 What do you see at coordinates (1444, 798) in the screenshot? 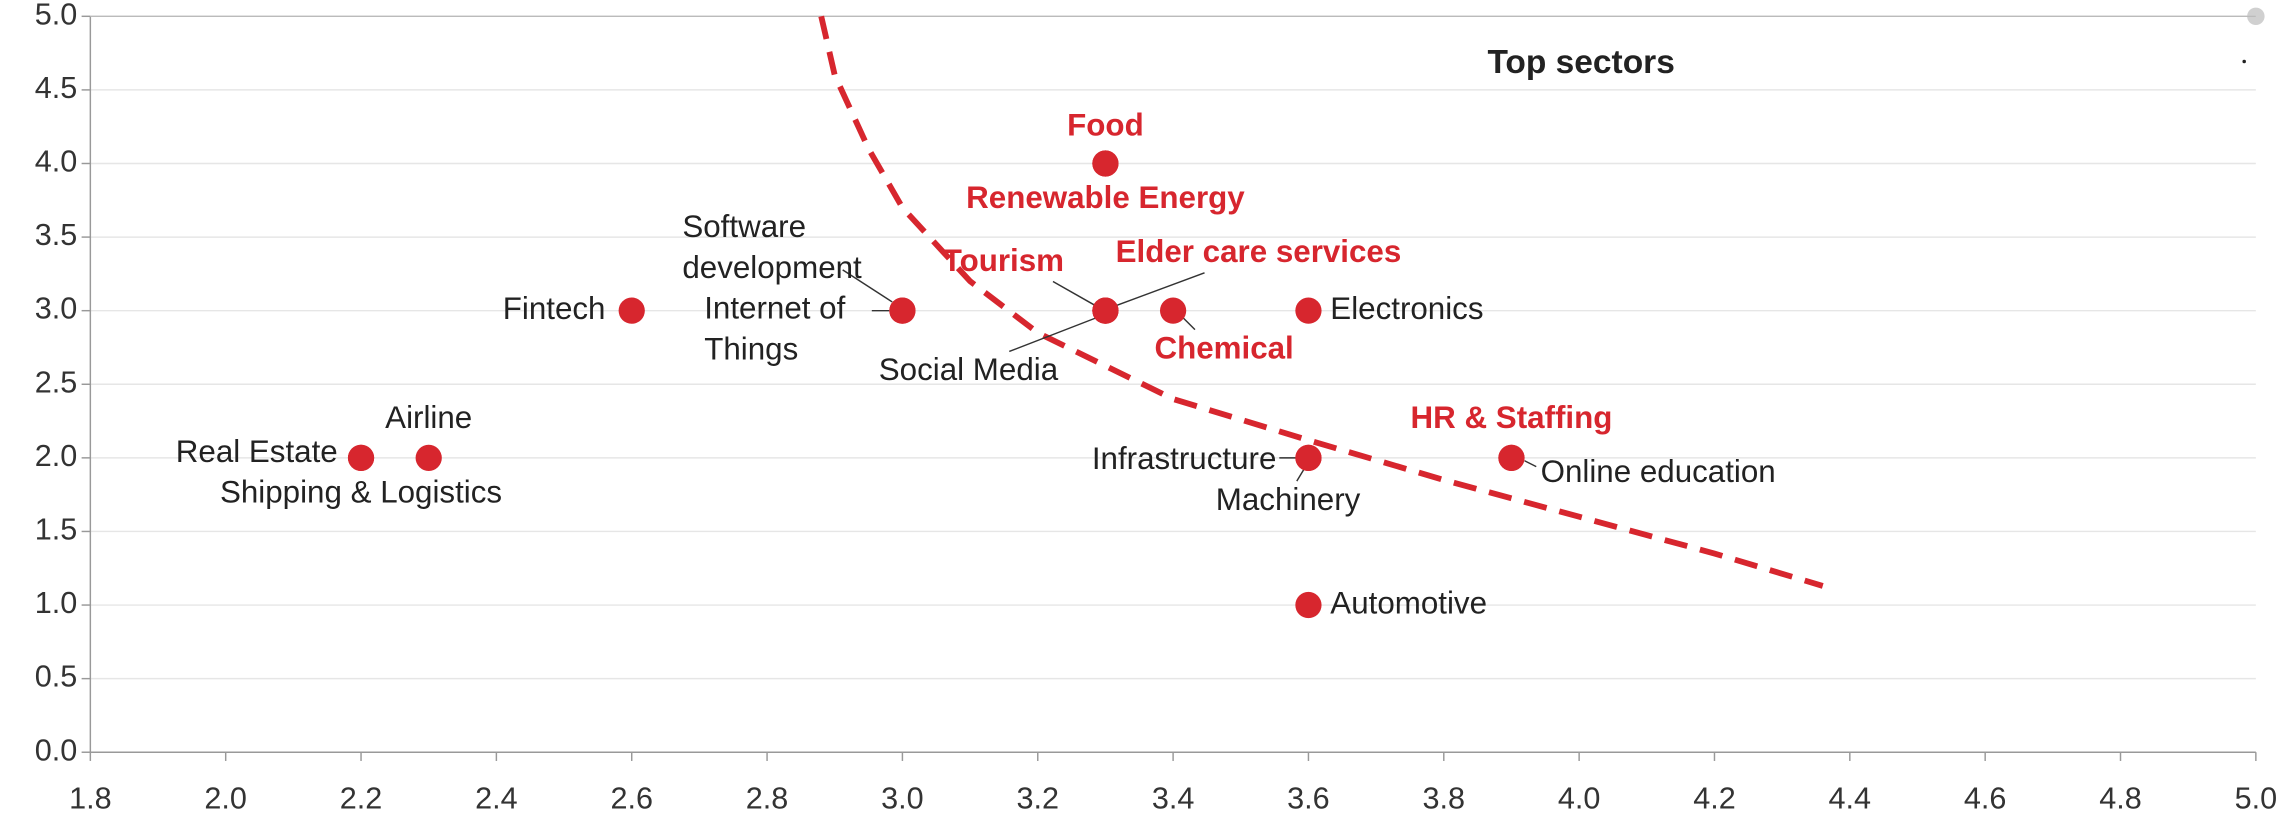
I see `x-tick-label: 3.8` at bounding box center [1444, 798].